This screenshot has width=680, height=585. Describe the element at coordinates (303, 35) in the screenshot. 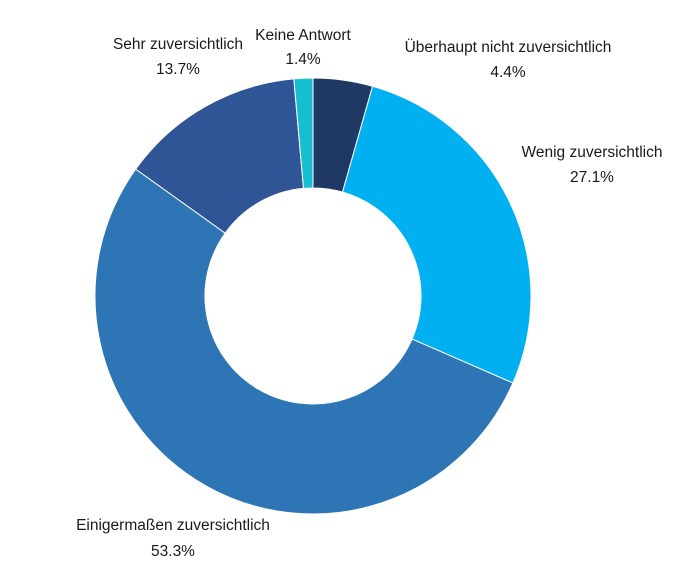

I see `label-keine-antwort: Keine Antwort` at that location.